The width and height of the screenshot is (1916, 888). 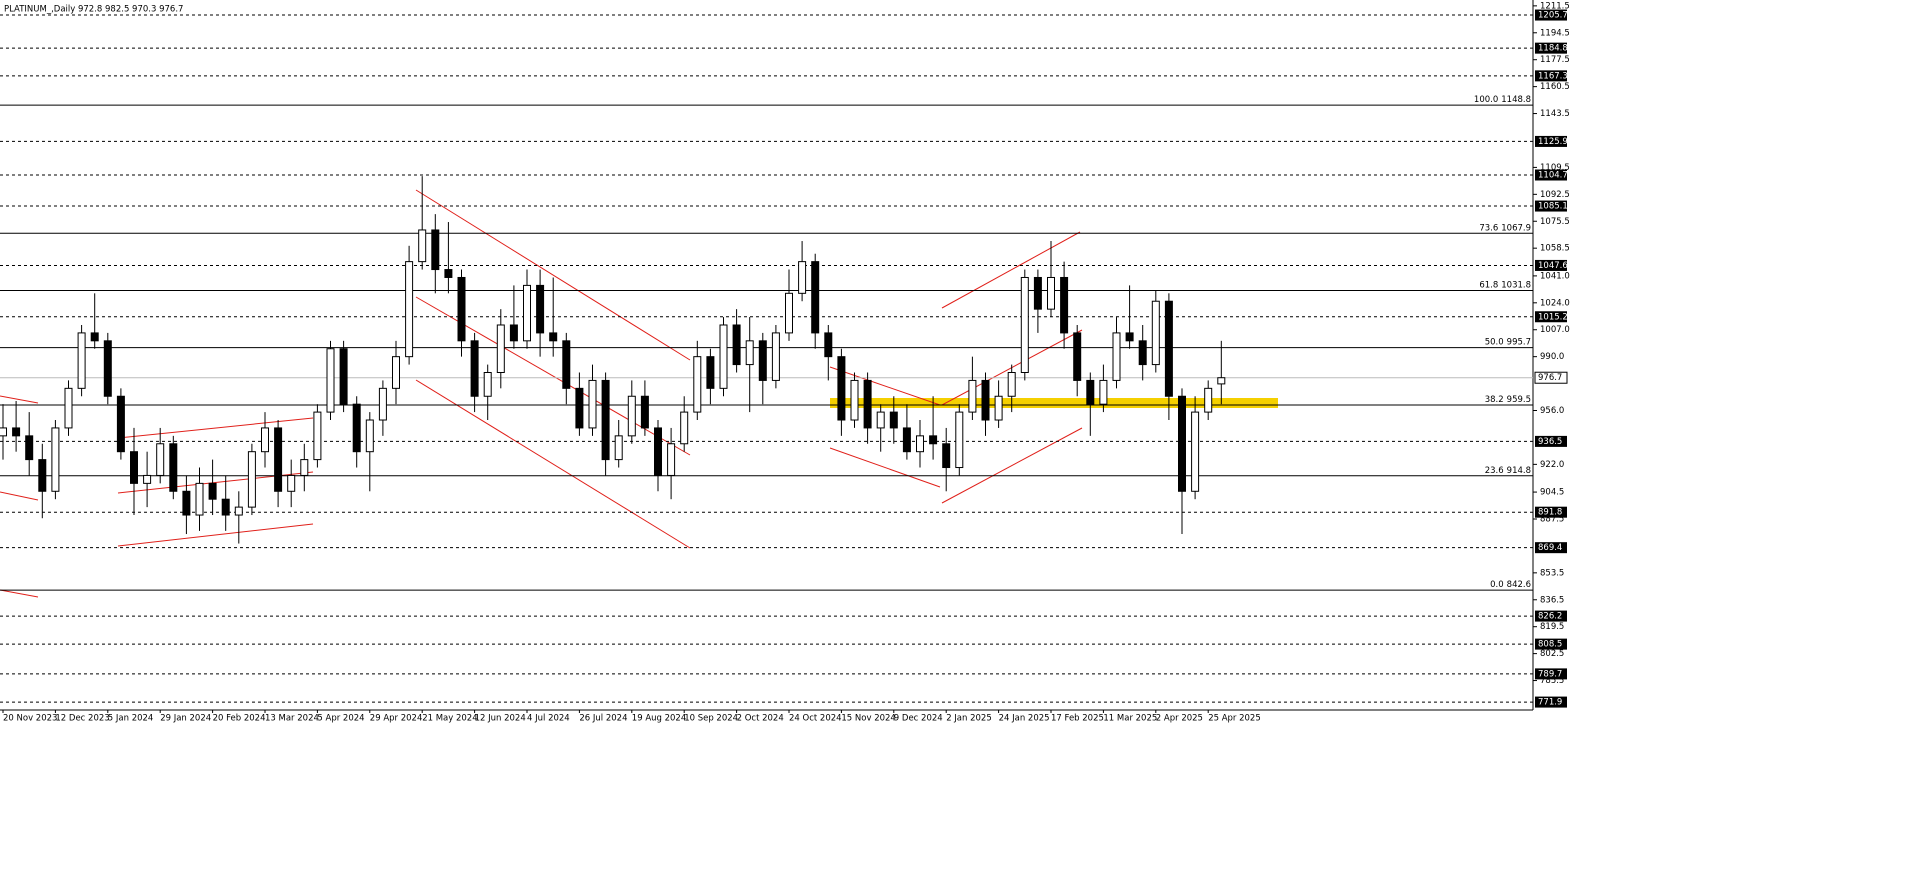 I want to click on y-tick-label: 904.5, so click(x=1552, y=493).